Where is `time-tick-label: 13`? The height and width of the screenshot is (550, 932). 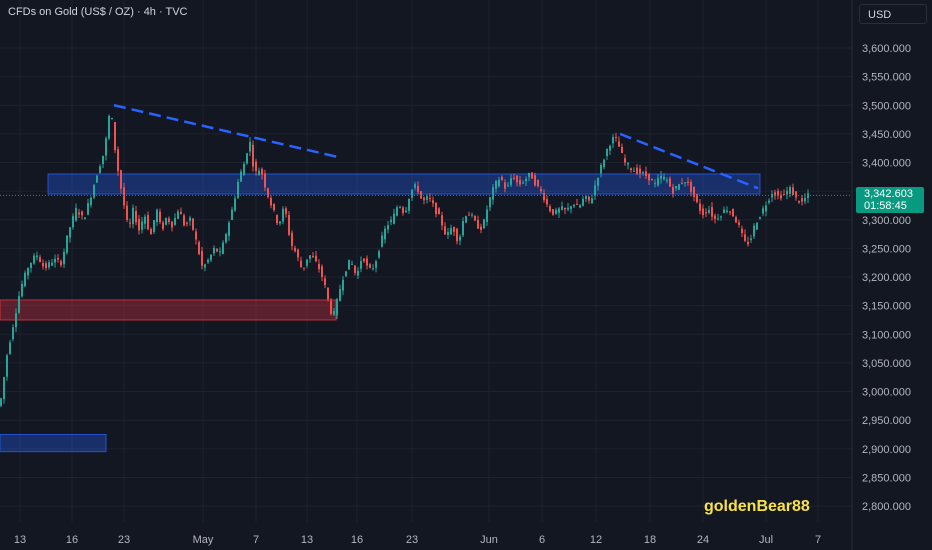 time-tick-label: 13 is located at coordinates (20, 540).